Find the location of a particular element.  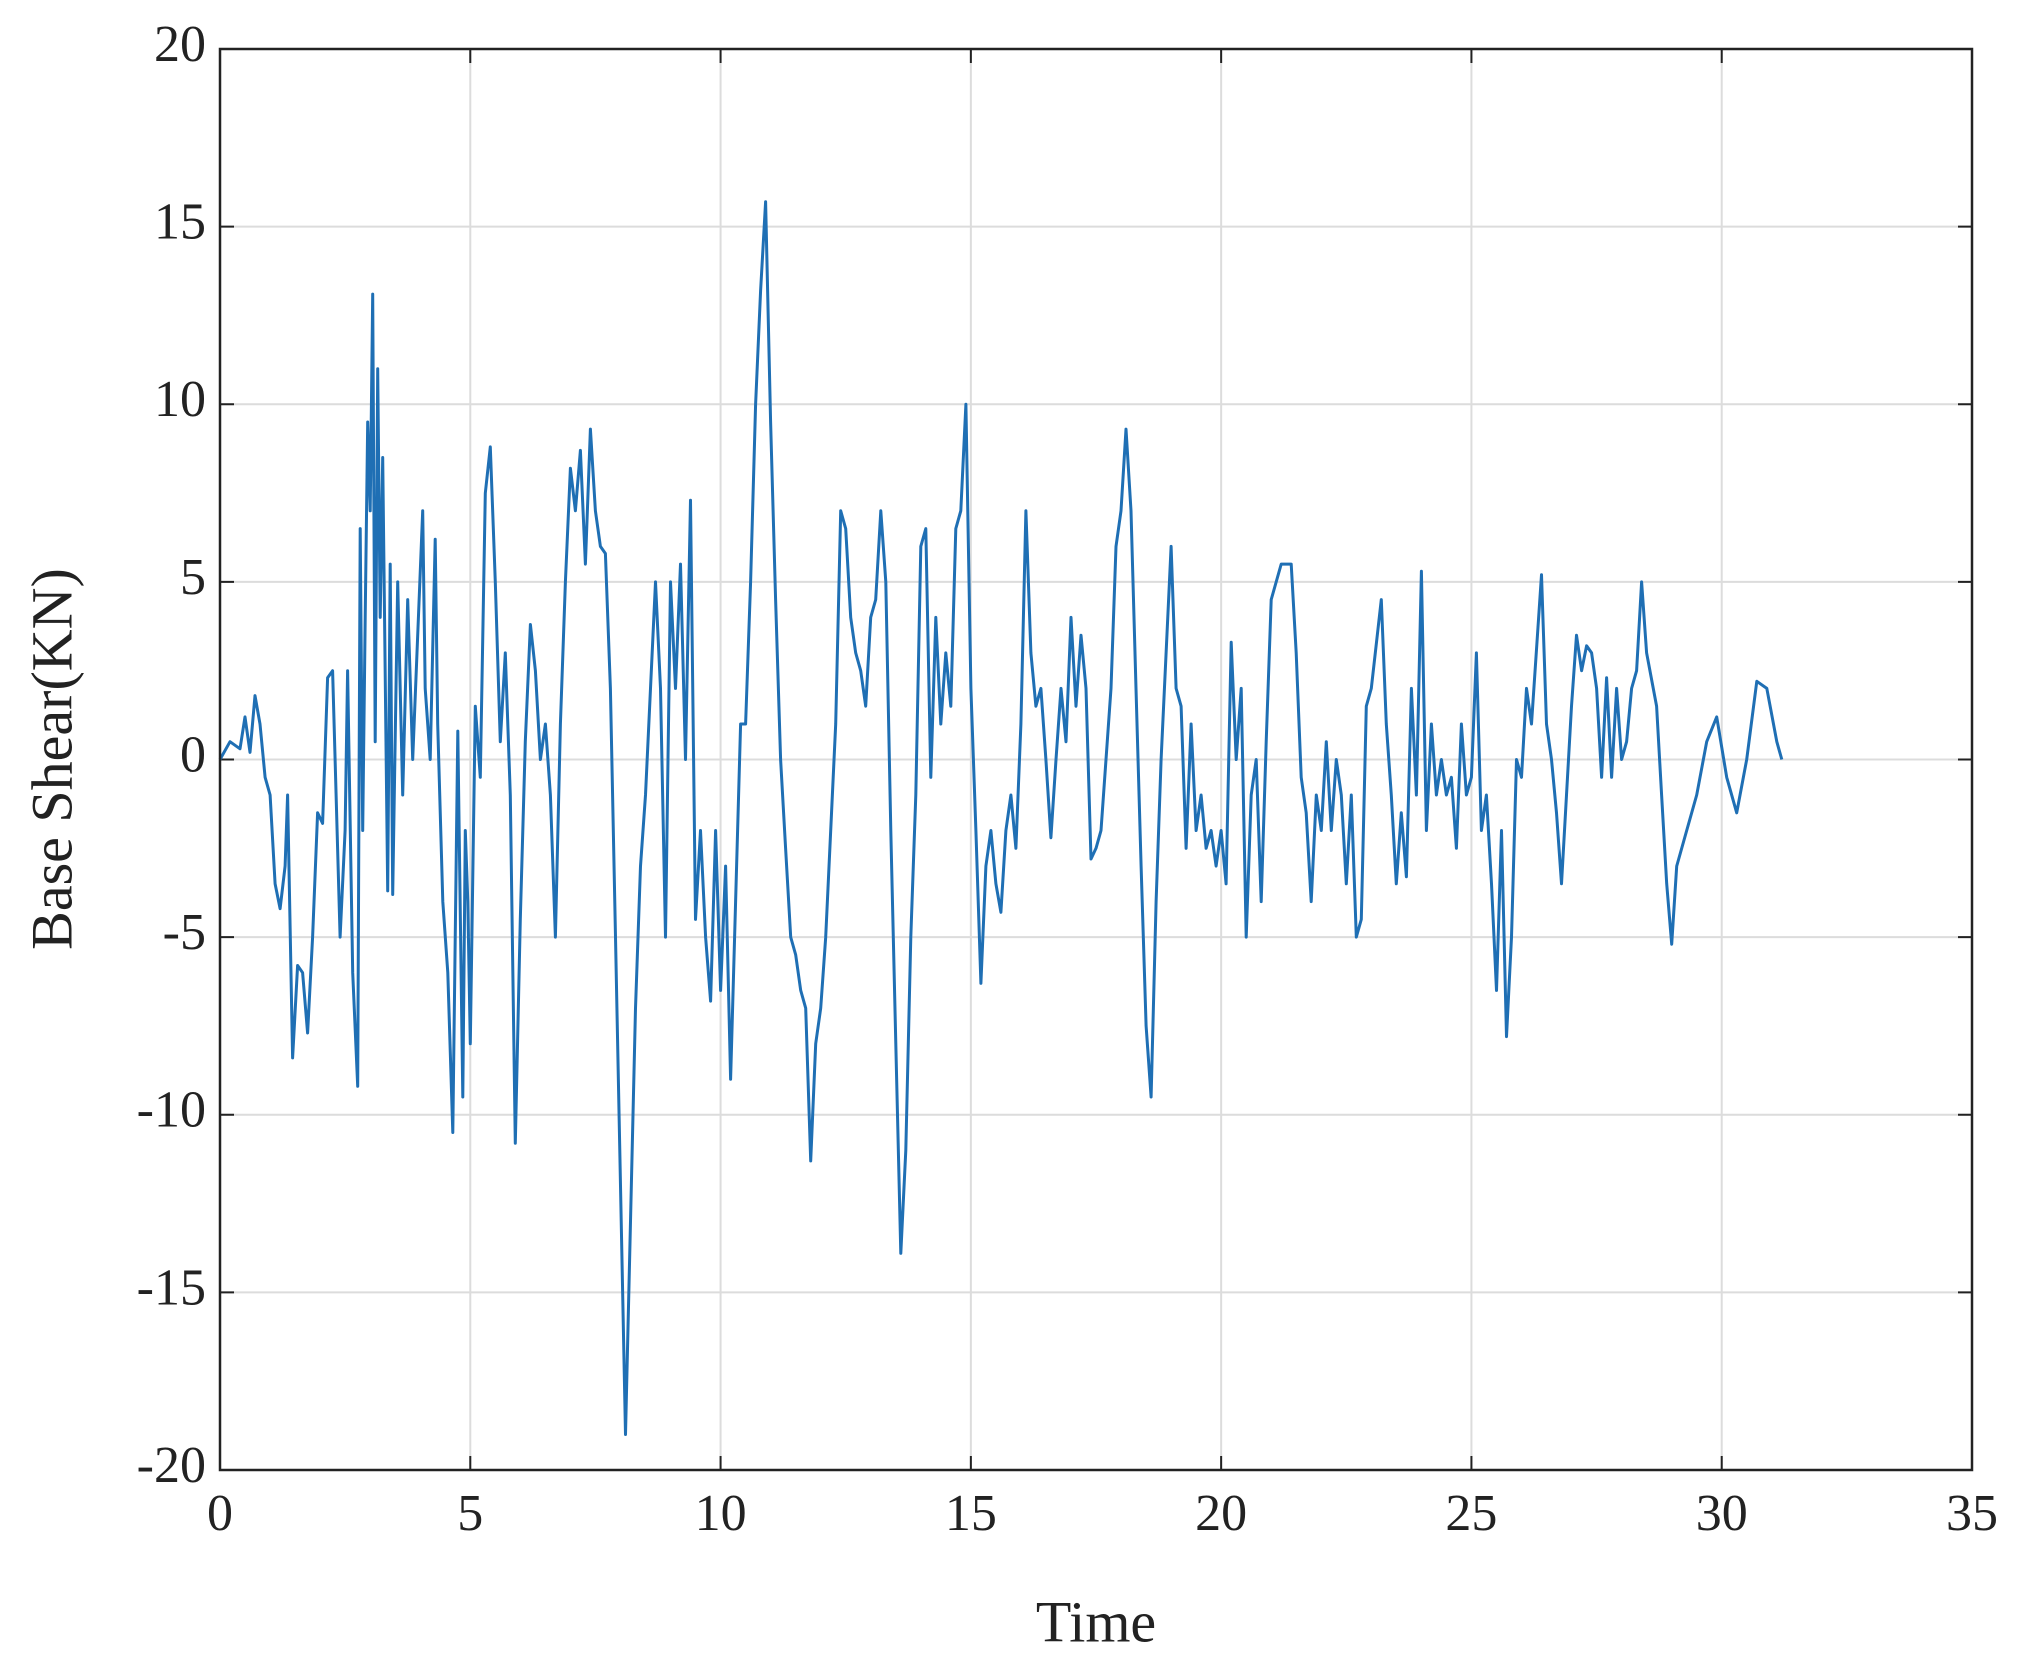

x-tick-label: 35 is located at coordinates (1972, 1513).